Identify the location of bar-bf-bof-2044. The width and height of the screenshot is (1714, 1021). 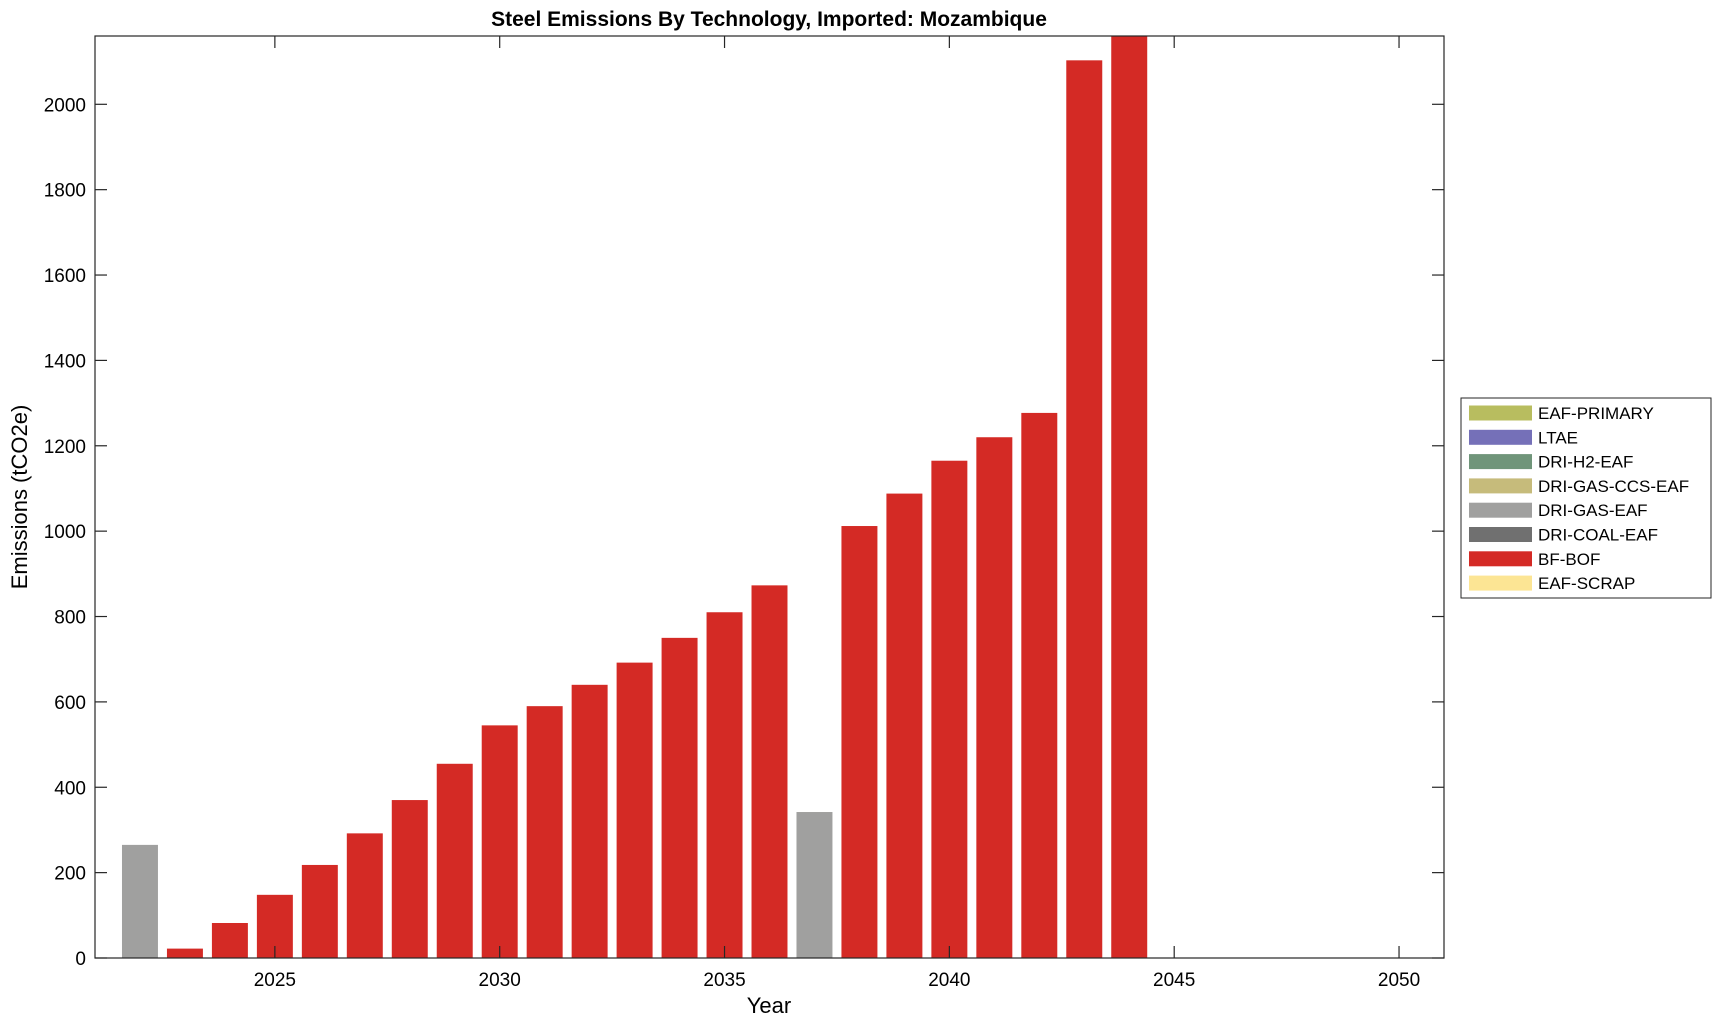
(1129, 497).